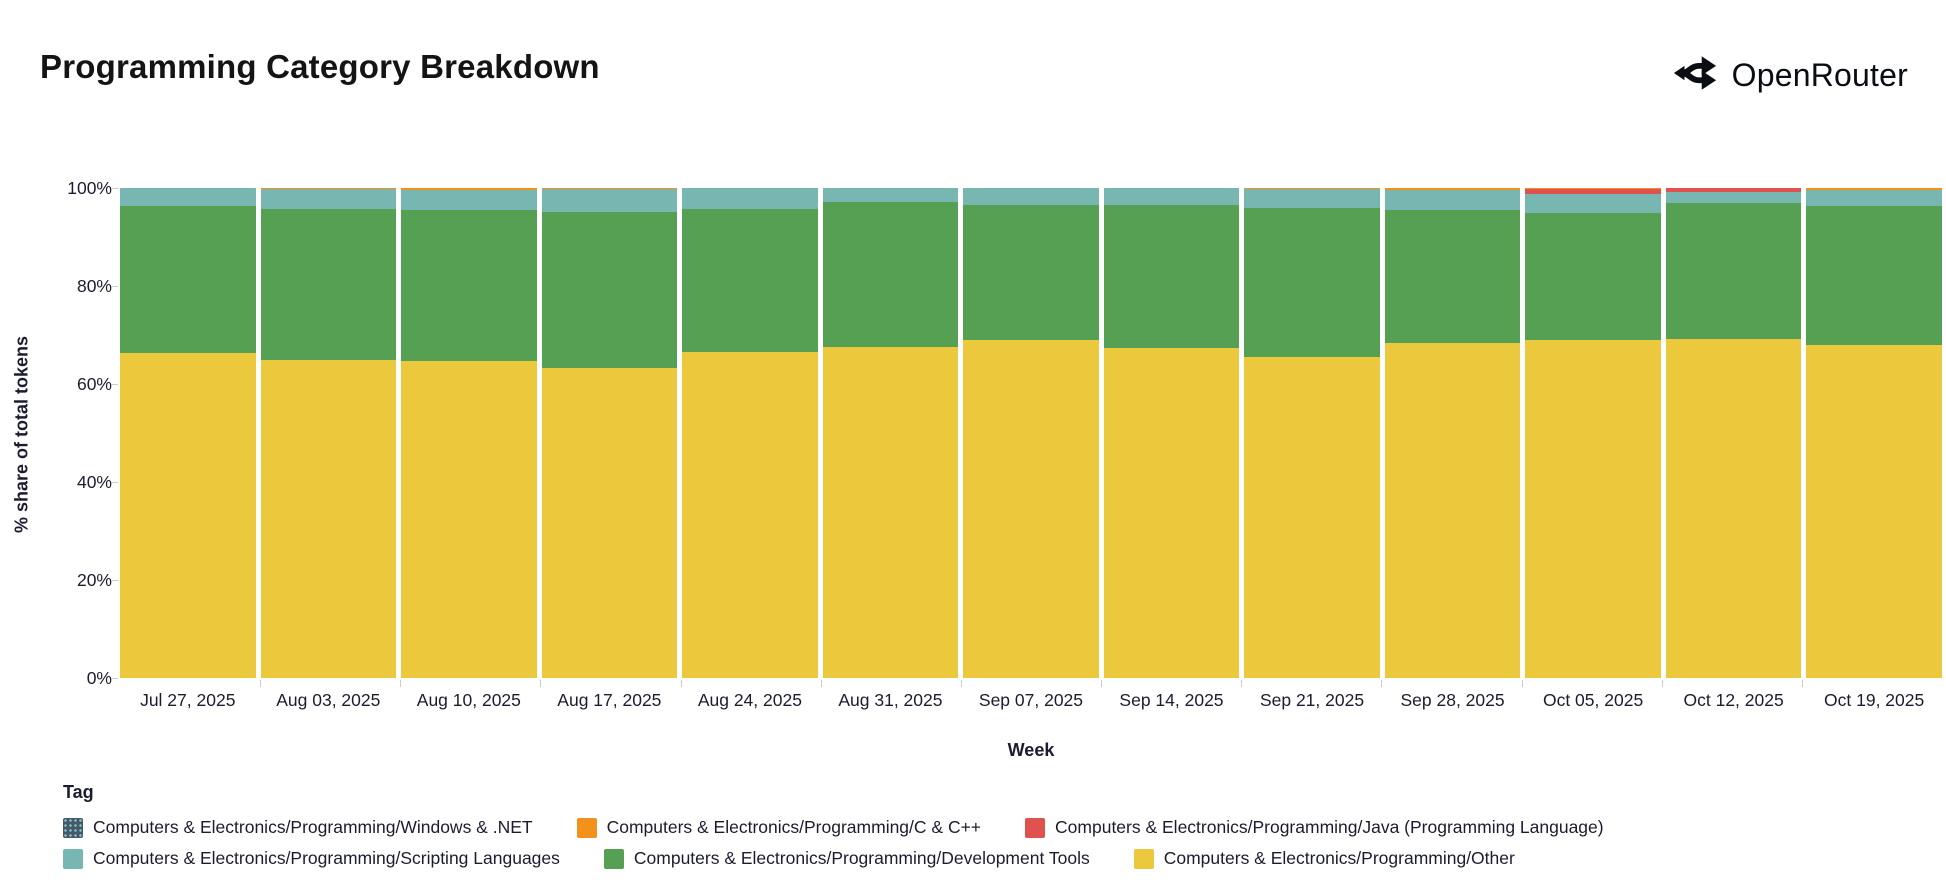 Image resolution: width=1946 pixels, height=892 pixels. Describe the element at coordinates (1031, 700) in the screenshot. I see `x-tick-label: Sep 07, 2025` at that location.